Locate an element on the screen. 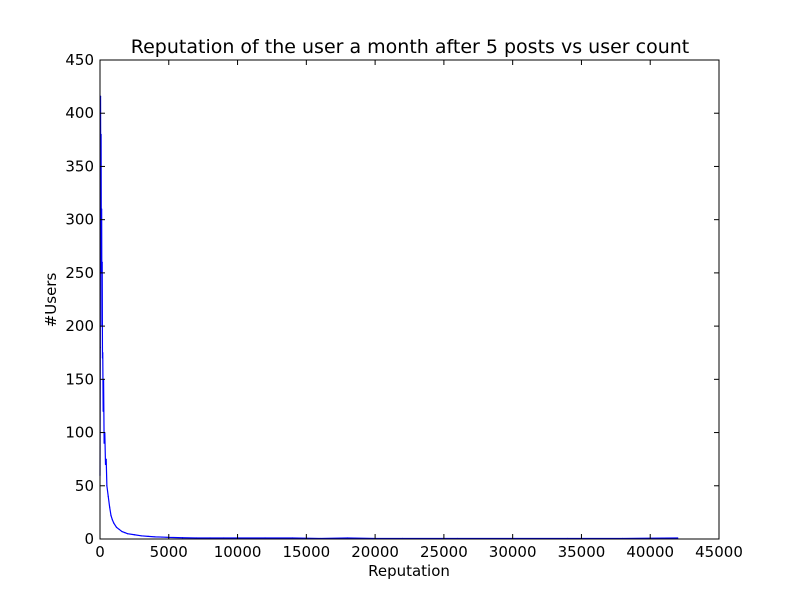 The height and width of the screenshot is (600, 800). x-tick-label: 15000 is located at coordinates (306, 552).